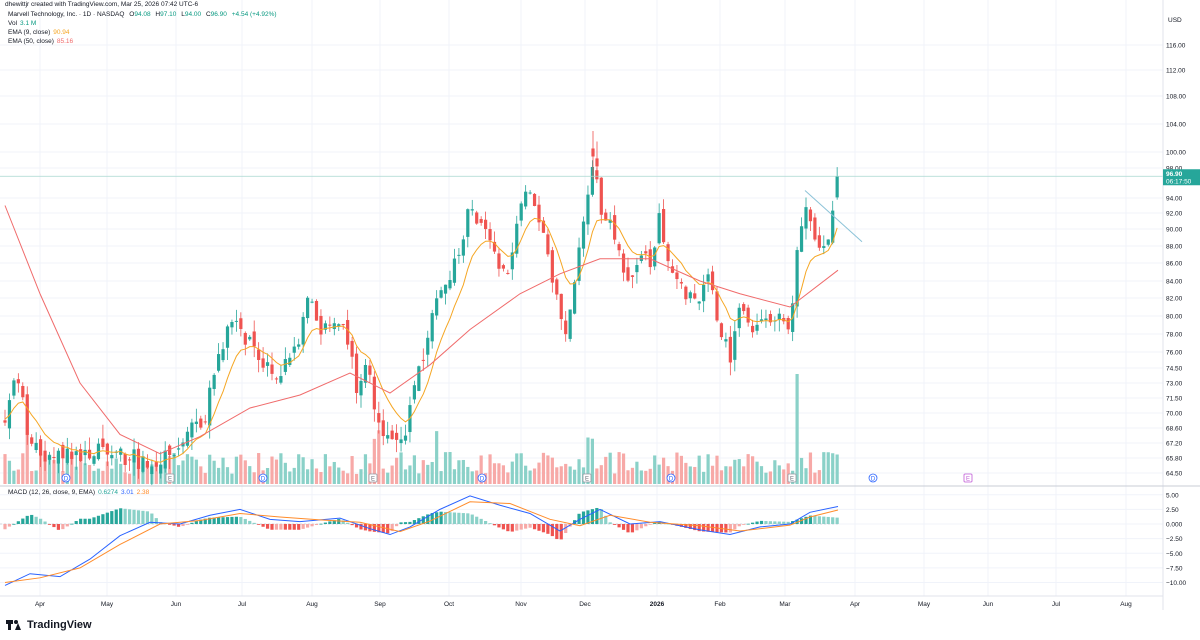 Image resolution: width=1200 pixels, height=640 pixels. What do you see at coordinates (40, 32) in the screenshot?
I see `ema9-legend: EMA (9, close) 90.94` at bounding box center [40, 32].